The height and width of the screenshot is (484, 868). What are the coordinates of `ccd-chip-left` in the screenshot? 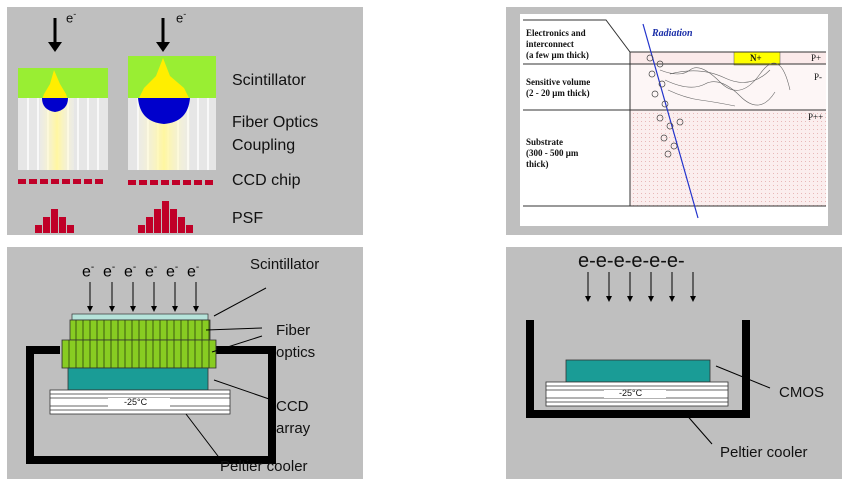 It's located at (60, 181).